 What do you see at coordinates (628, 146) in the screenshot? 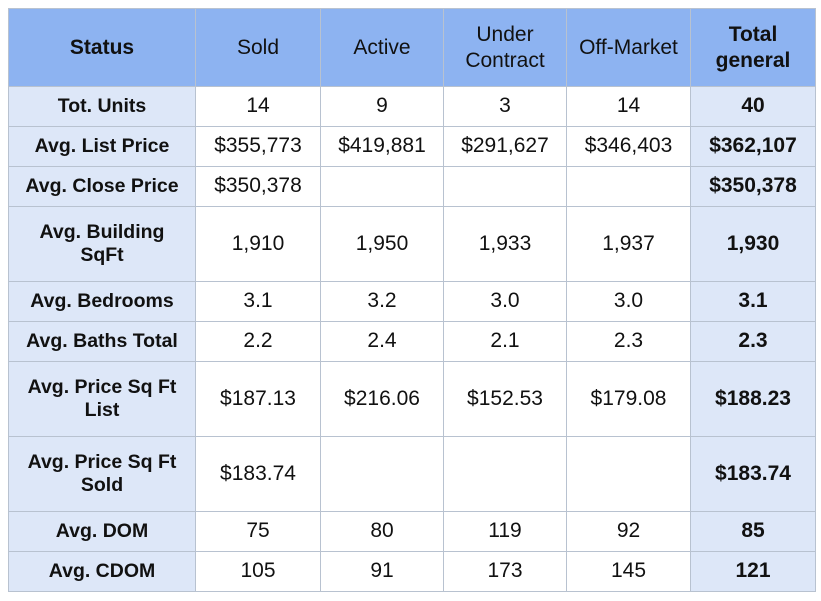
I see `cell: $346,403` at bounding box center [628, 146].